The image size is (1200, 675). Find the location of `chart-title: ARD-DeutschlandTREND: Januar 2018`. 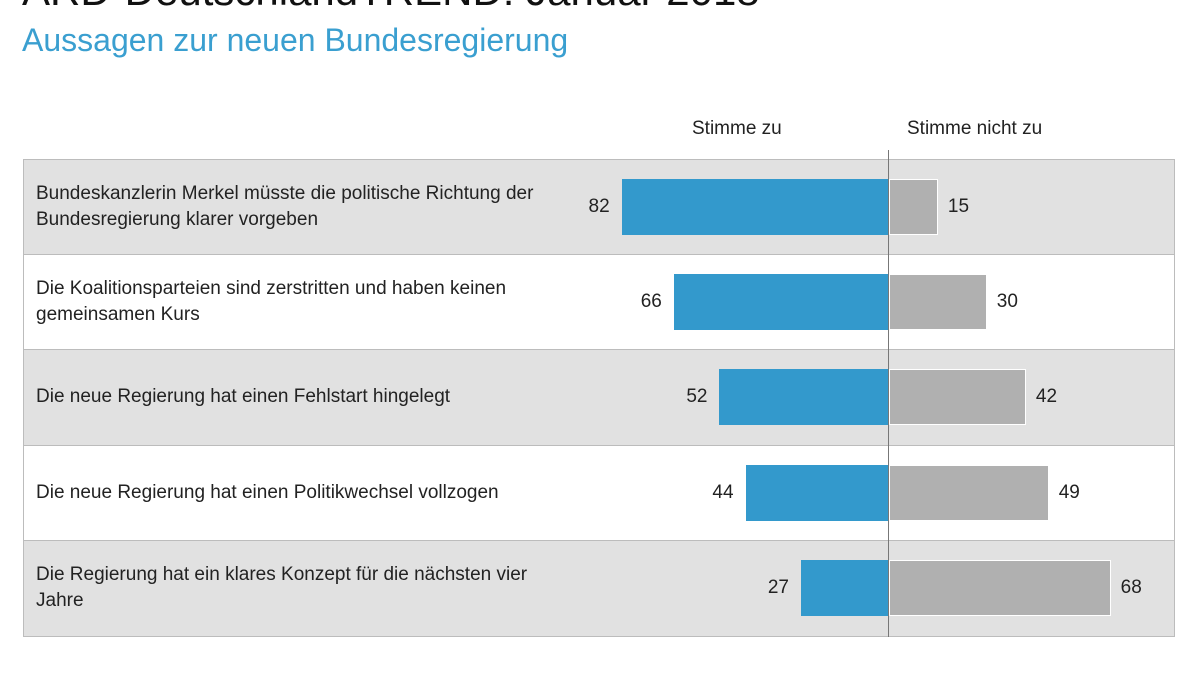

chart-title: ARD-DeutschlandTREND: Januar 2018 is located at coordinates (391, 7).